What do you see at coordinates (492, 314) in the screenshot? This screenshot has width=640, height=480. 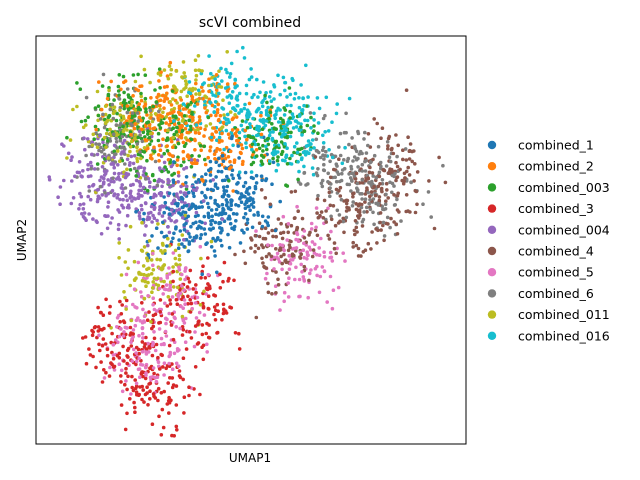 I see `legend-marker` at bounding box center [492, 314].